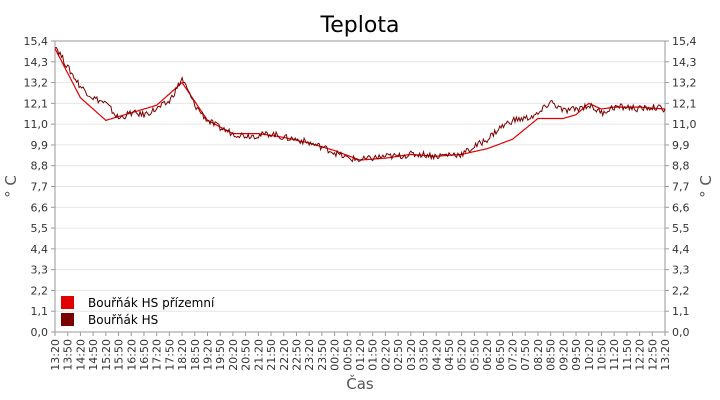 Image resolution: width=720 pixels, height=400 pixels. Describe the element at coordinates (11, 186) in the screenshot. I see `y-axis-label-left: ° C` at that location.